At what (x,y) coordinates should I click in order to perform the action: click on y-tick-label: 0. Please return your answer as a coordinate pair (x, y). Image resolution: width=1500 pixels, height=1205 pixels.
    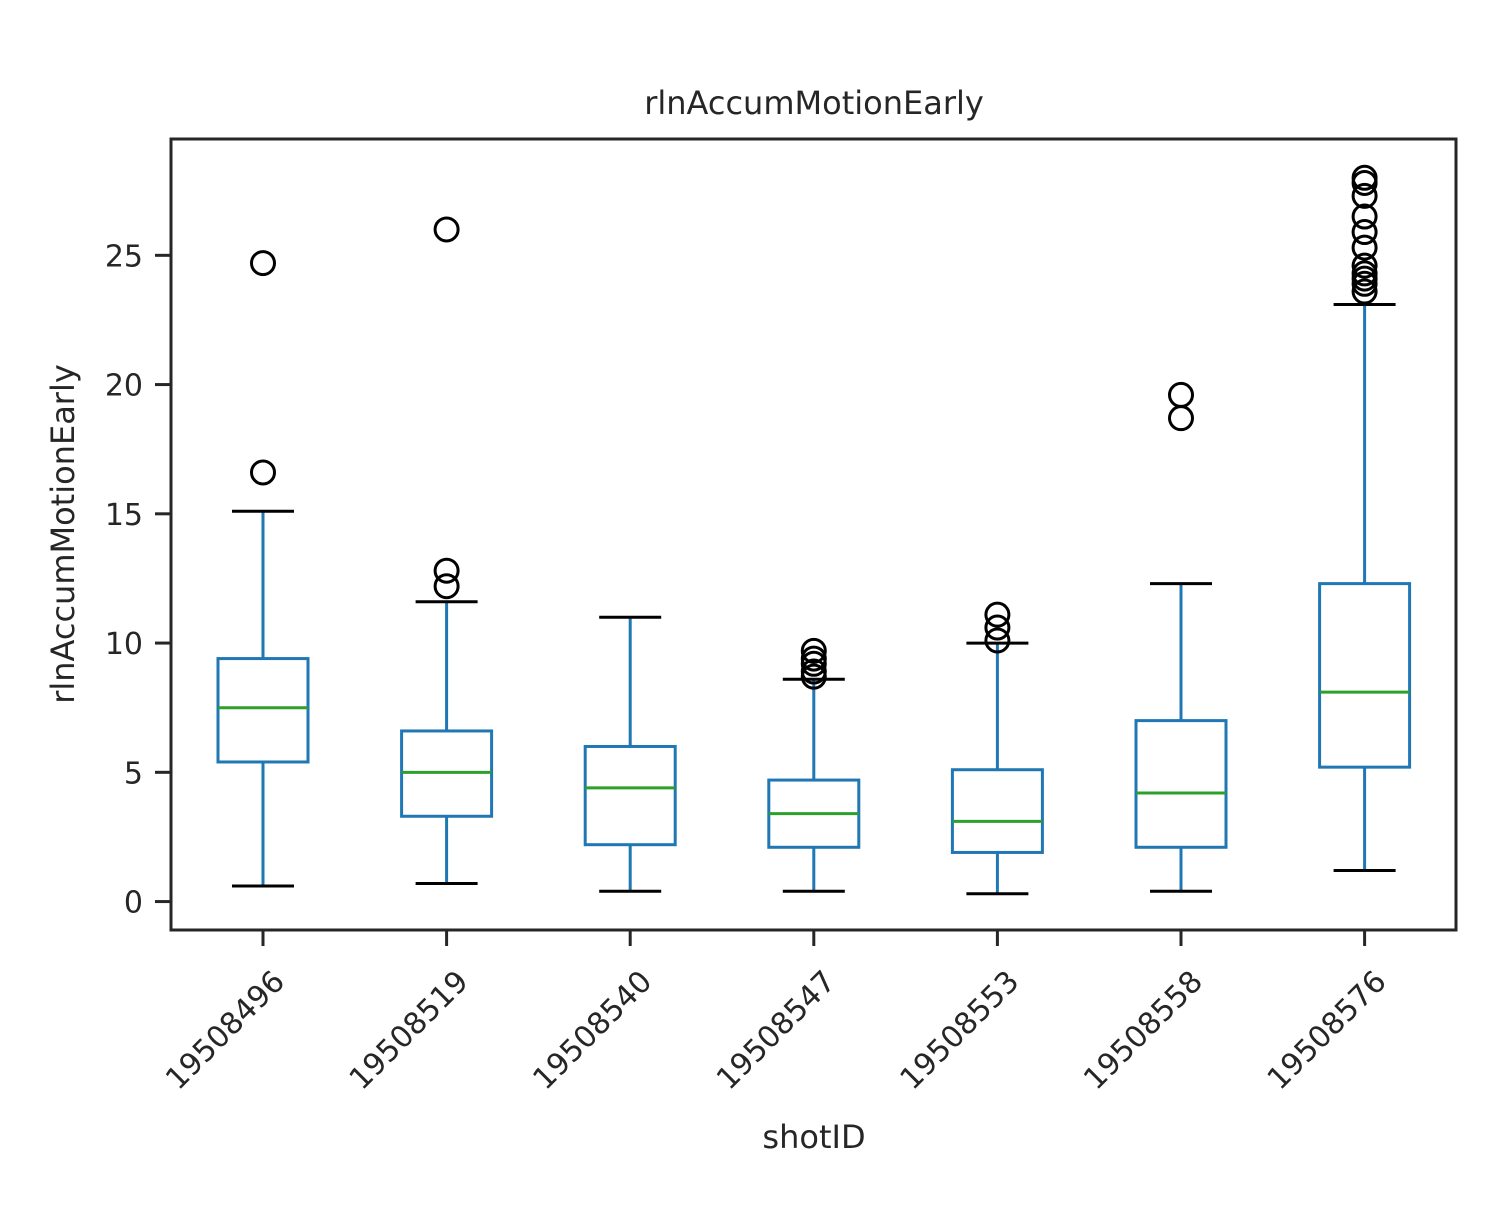
    Looking at the image, I should click on (133, 903).